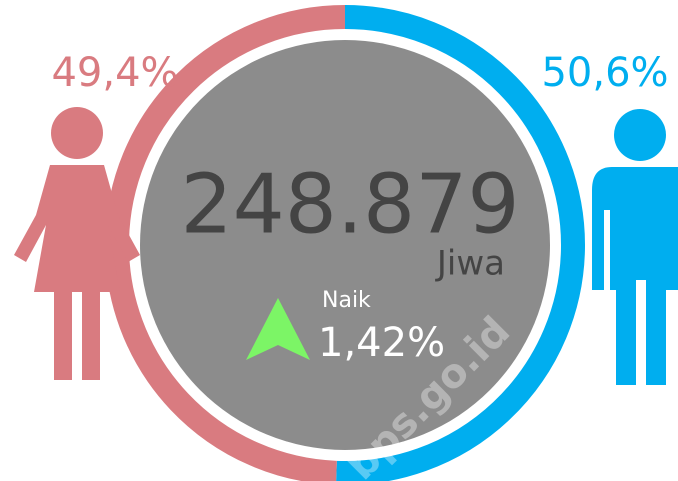 The height and width of the screenshot is (481, 678). Describe the element at coordinates (381, 343) in the screenshot. I see `change-value: 1,42%` at that location.